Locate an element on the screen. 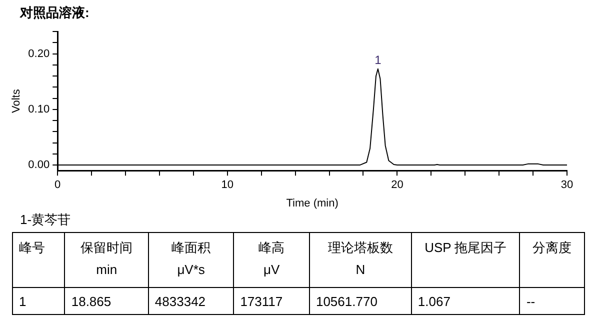 The height and width of the screenshot is (325, 603). x-tick-label: 30 is located at coordinates (567, 185).